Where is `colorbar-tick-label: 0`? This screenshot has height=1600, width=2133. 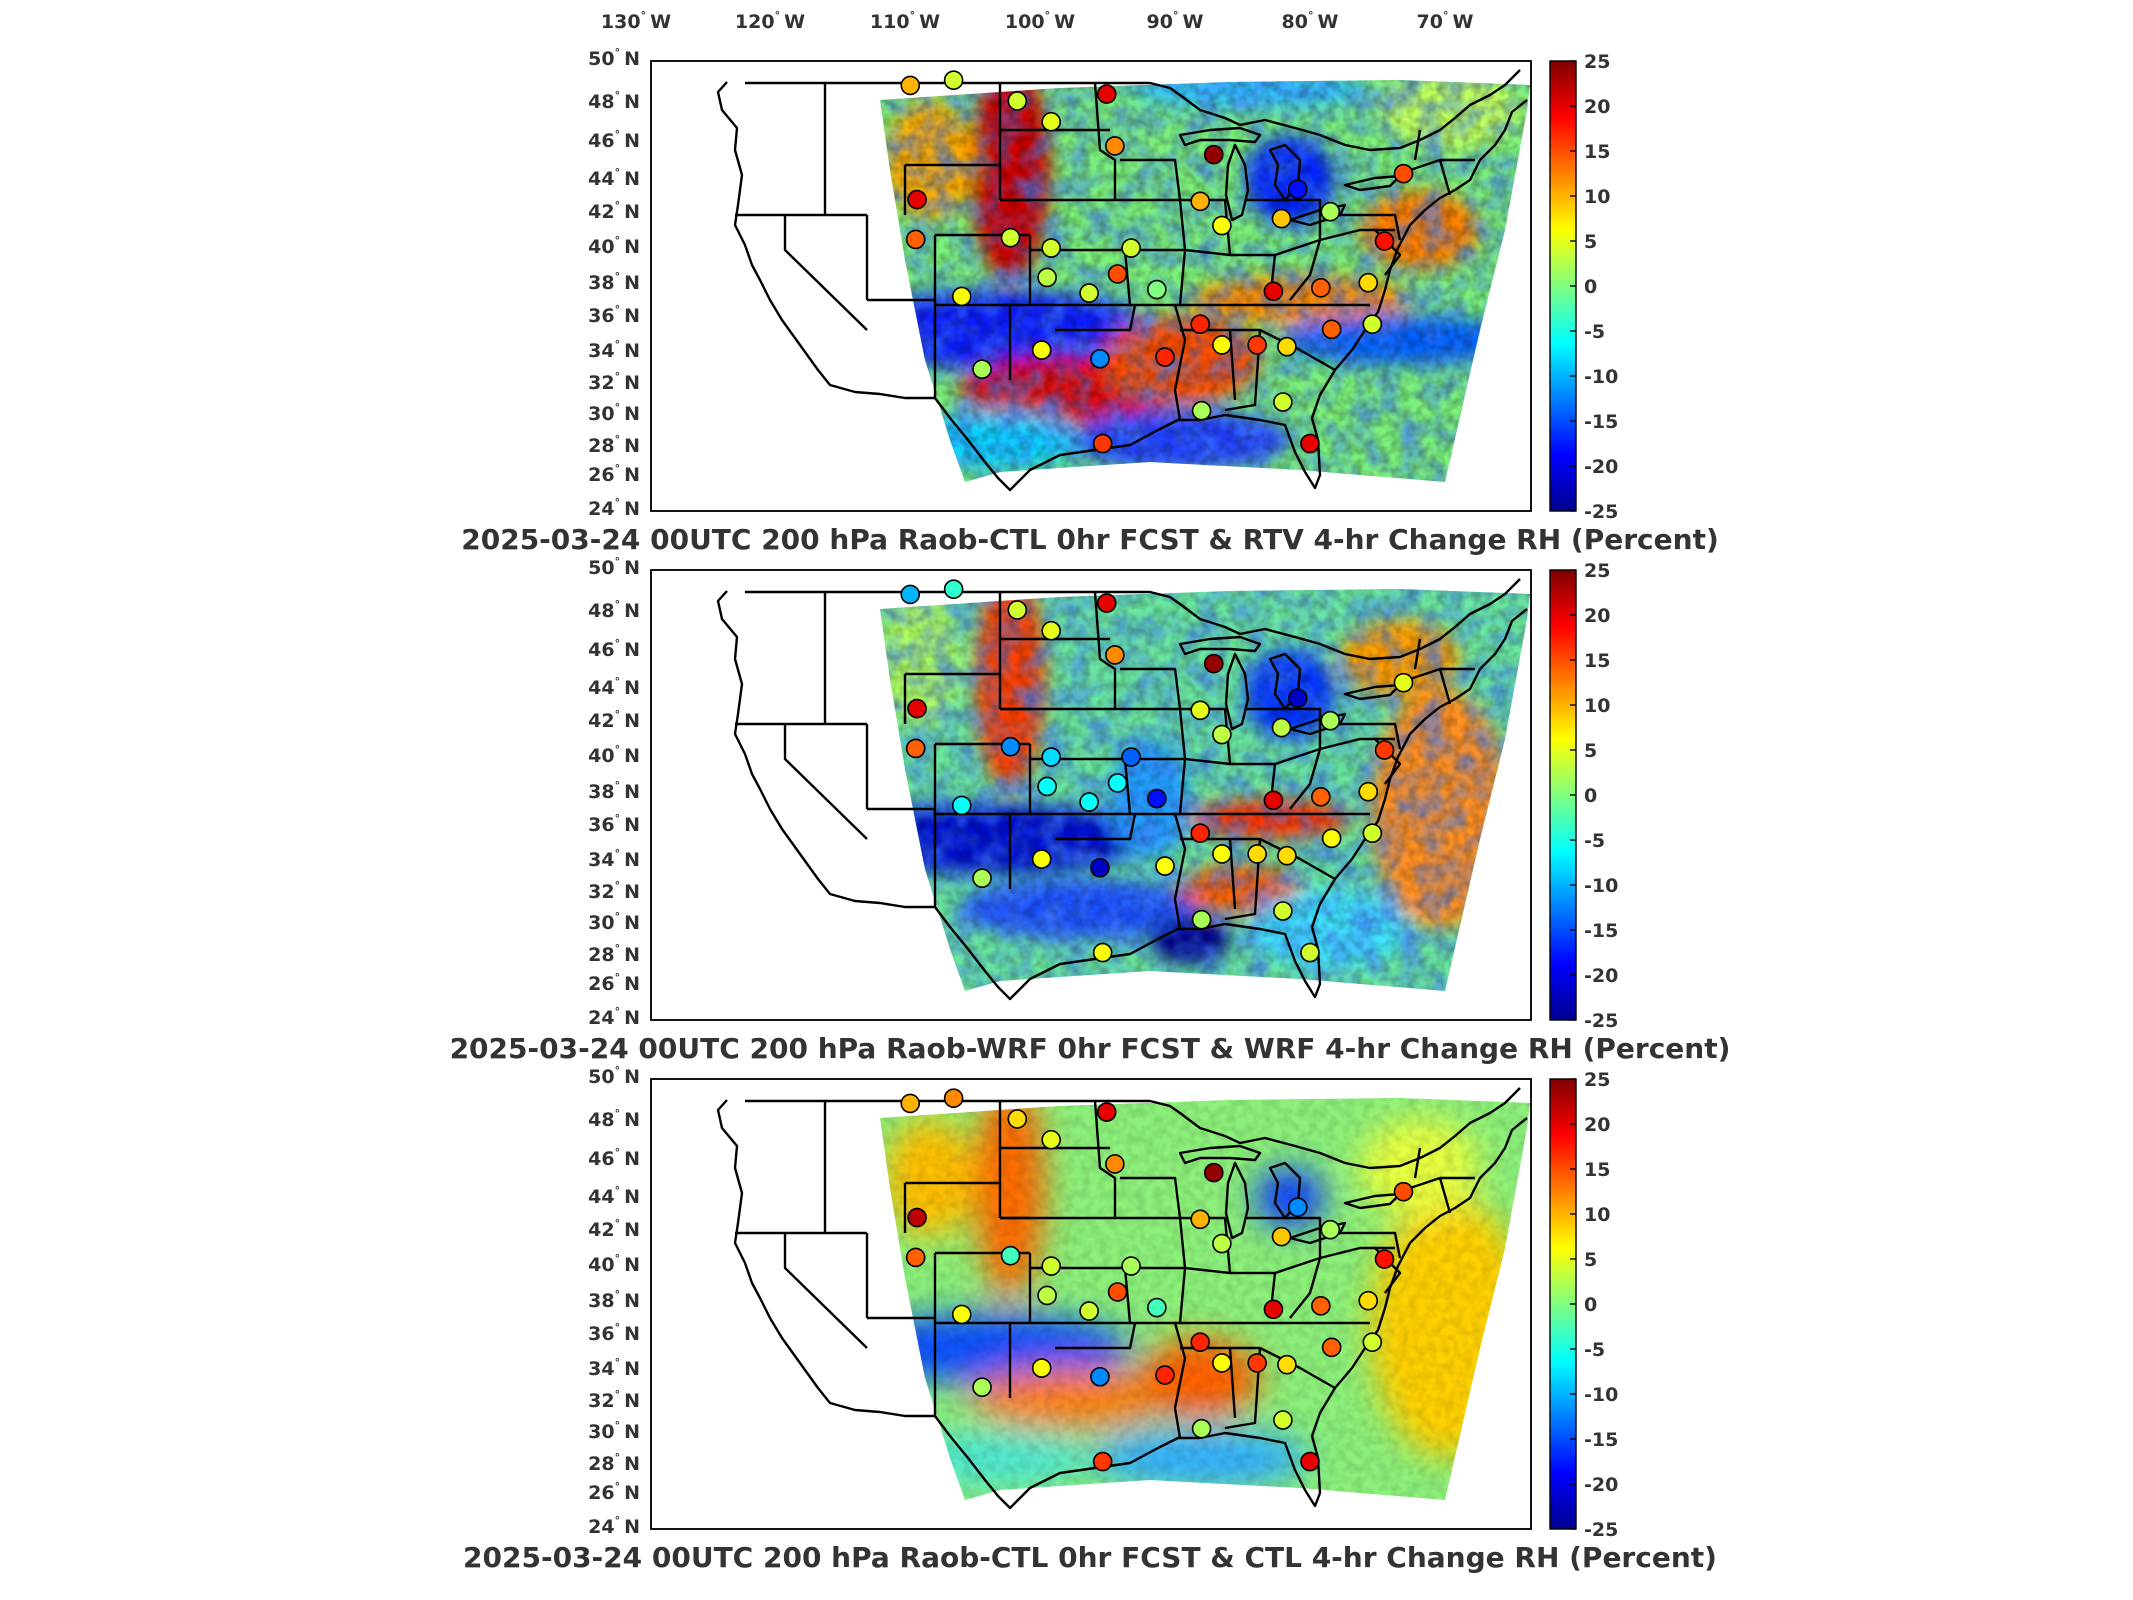
colorbar-tick-label: 0 is located at coordinates (1590, 1305).